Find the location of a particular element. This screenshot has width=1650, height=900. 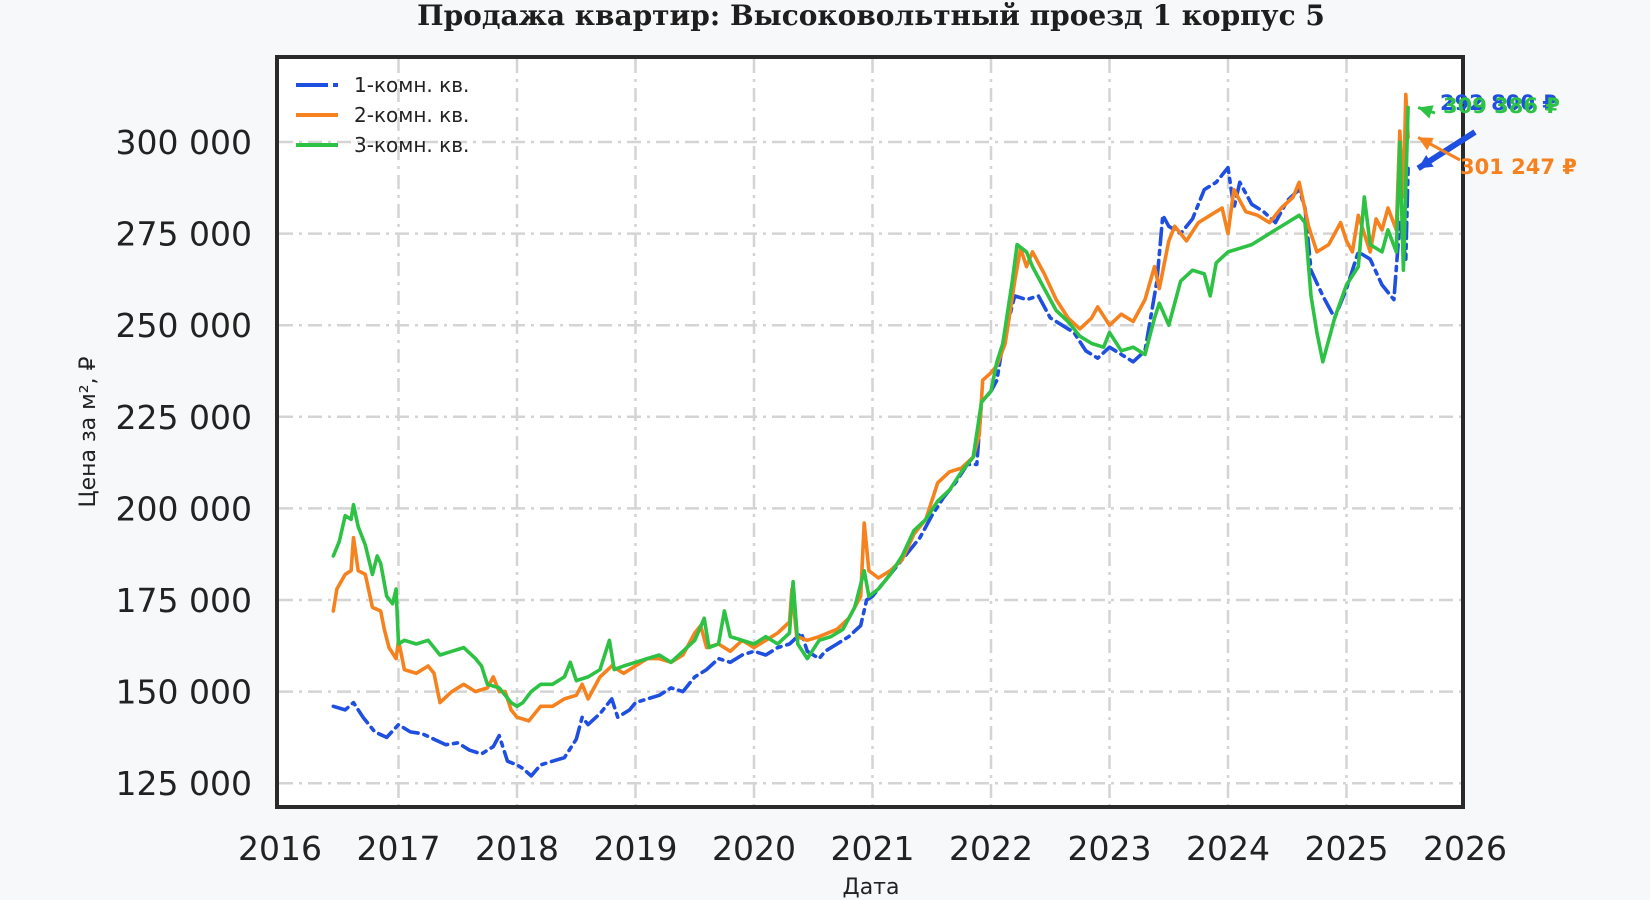

legend-label-2-room: 2-комн. кв. is located at coordinates (411, 115).